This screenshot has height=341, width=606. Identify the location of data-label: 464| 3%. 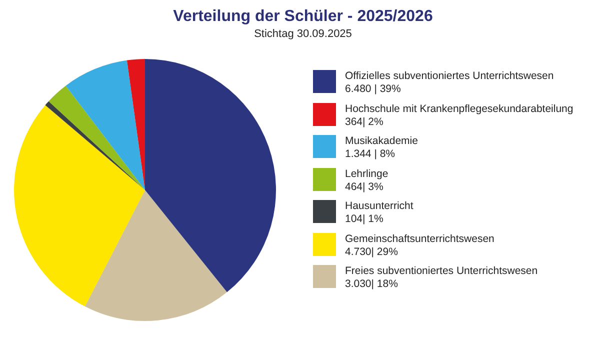
(364, 187).